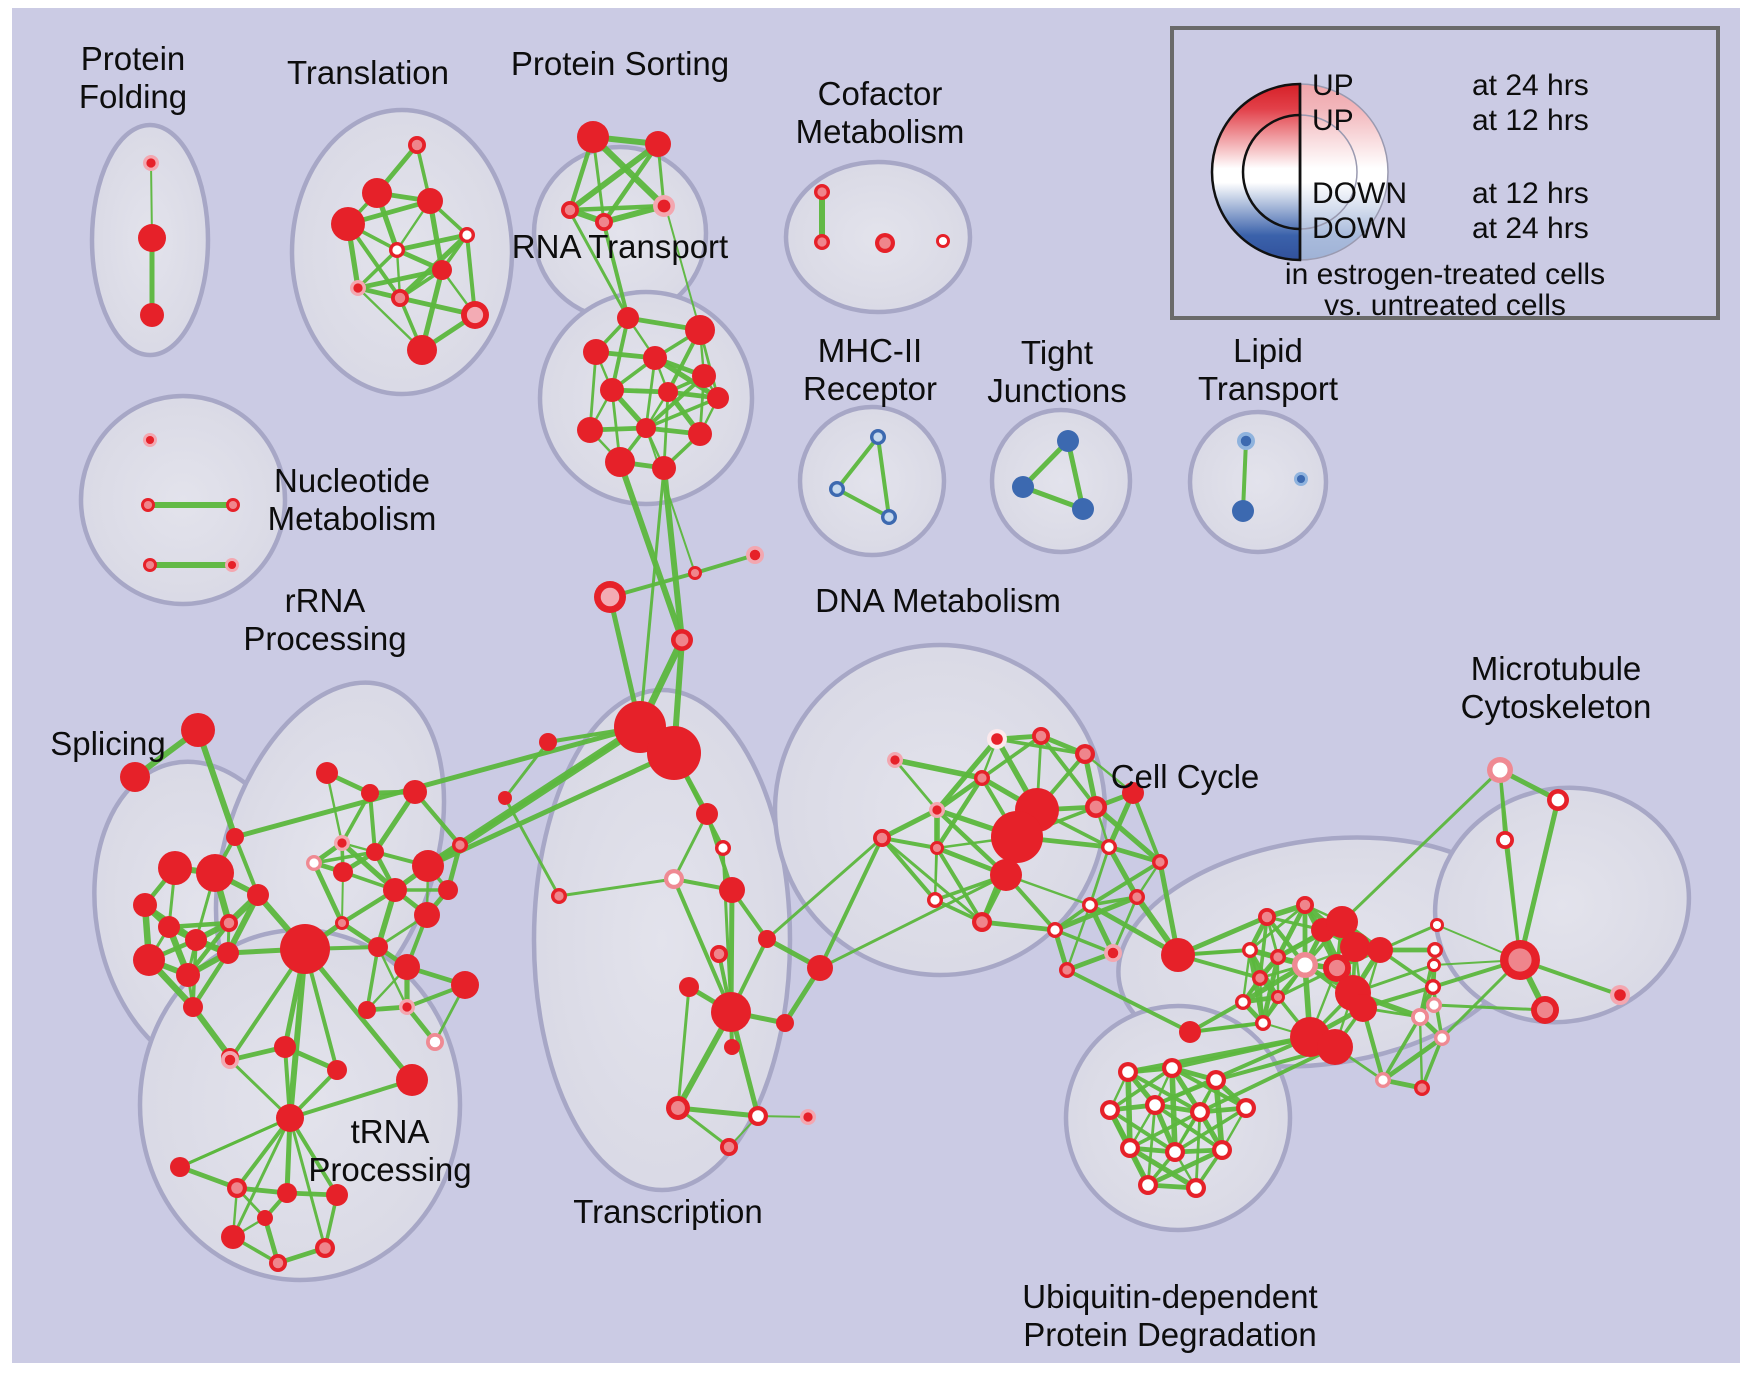  I want to click on legend-up24-time: at 24 hrs, so click(1530, 85).